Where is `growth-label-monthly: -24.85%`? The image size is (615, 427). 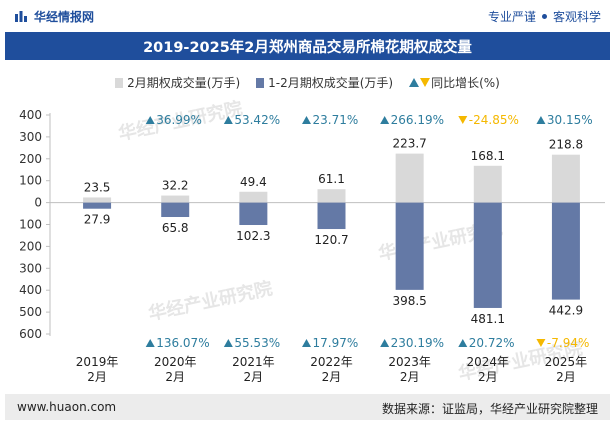
growth-label-monthly: -24.85% is located at coordinates (494, 120).